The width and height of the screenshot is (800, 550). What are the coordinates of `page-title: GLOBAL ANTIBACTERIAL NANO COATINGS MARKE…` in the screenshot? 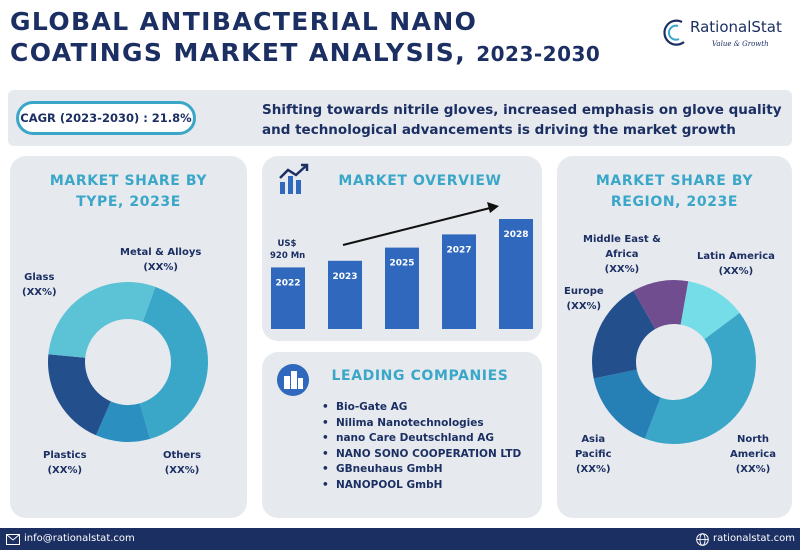 It's located at (320, 38).